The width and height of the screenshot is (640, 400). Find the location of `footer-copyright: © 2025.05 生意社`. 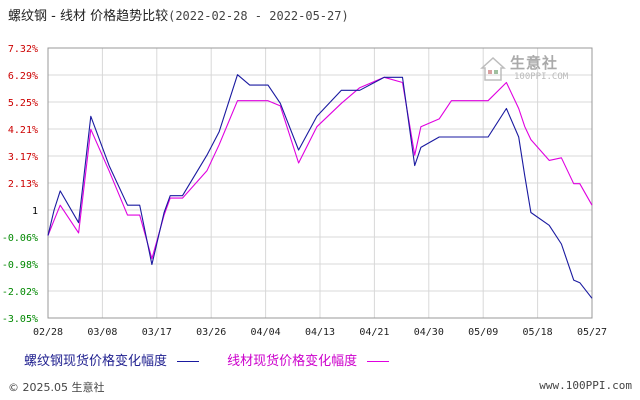

footer-copyright: © 2025.05 生意社 is located at coordinates (56, 387).